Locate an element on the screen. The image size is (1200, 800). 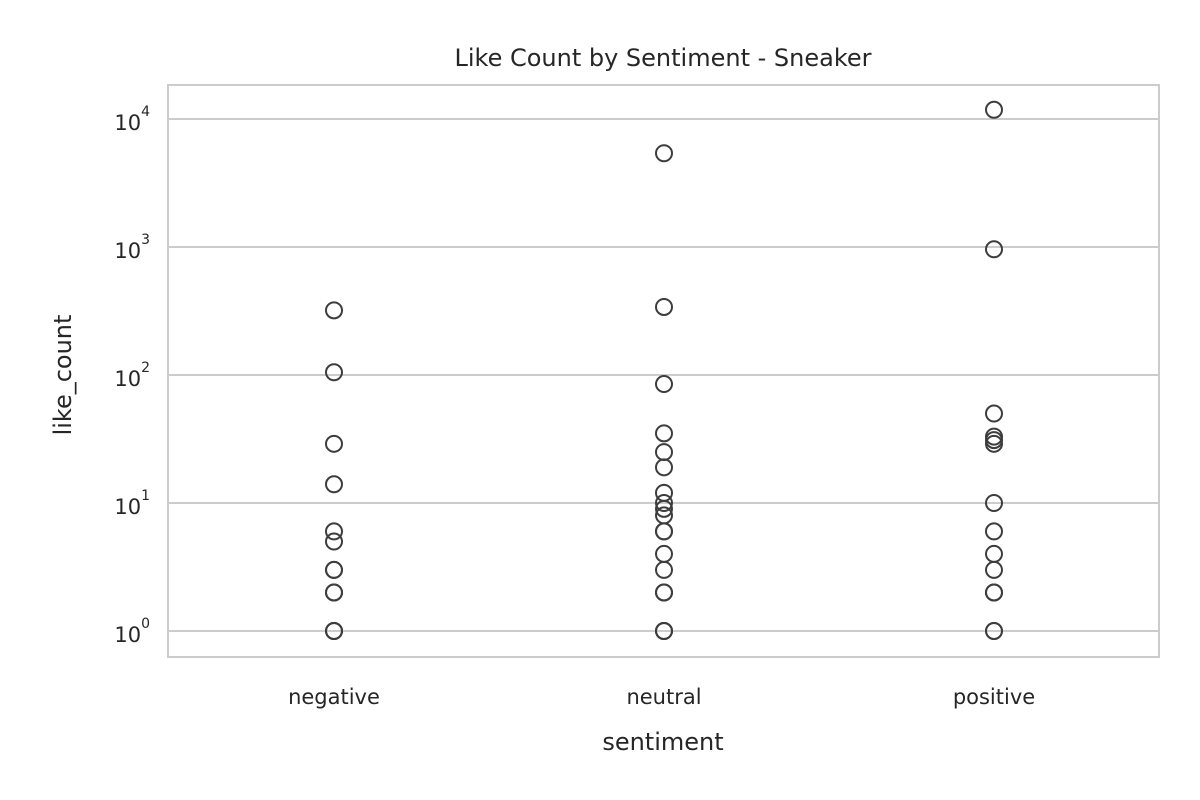
y-tick-label: 10² is located at coordinates (132, 375).